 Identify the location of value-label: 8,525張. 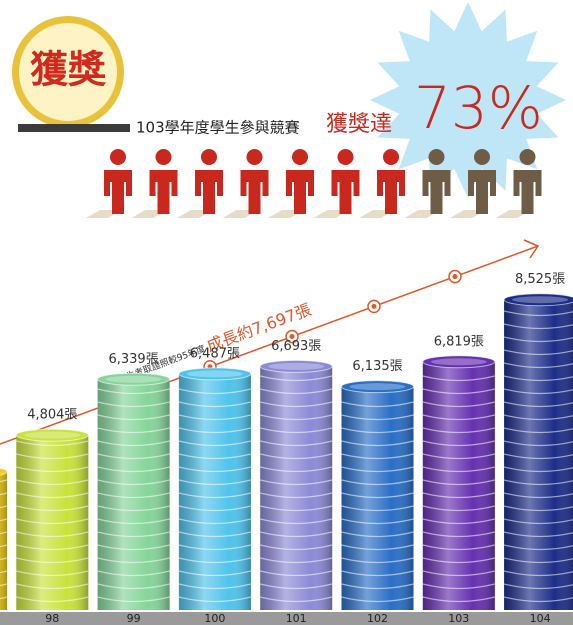
(540, 279).